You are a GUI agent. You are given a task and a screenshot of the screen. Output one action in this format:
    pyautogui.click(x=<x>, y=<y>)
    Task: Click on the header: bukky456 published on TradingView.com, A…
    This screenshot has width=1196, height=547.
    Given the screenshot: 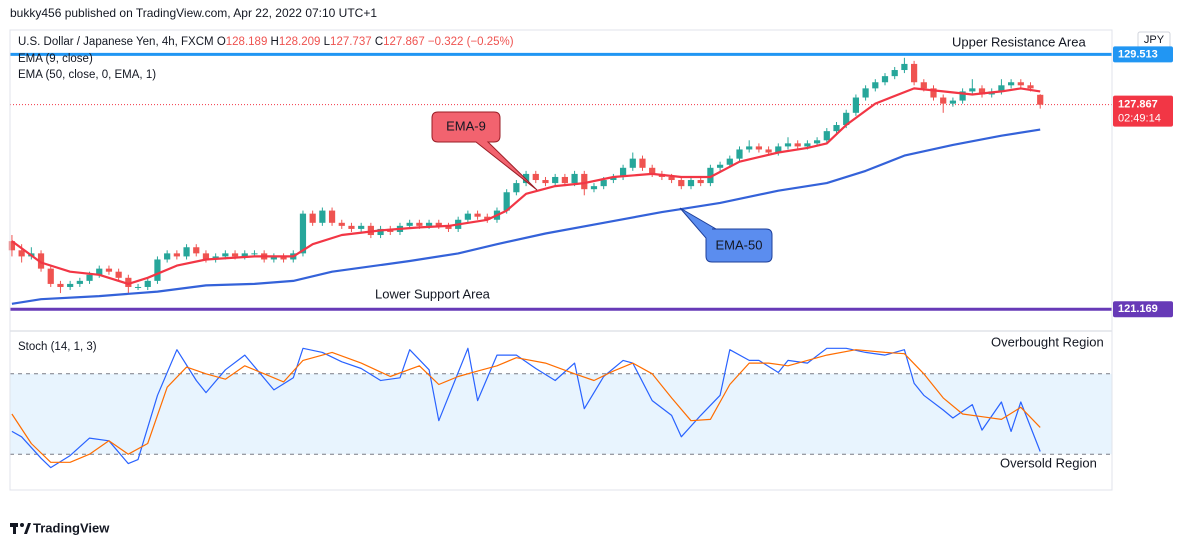 What is the action you would take?
    pyautogui.click(x=193, y=13)
    